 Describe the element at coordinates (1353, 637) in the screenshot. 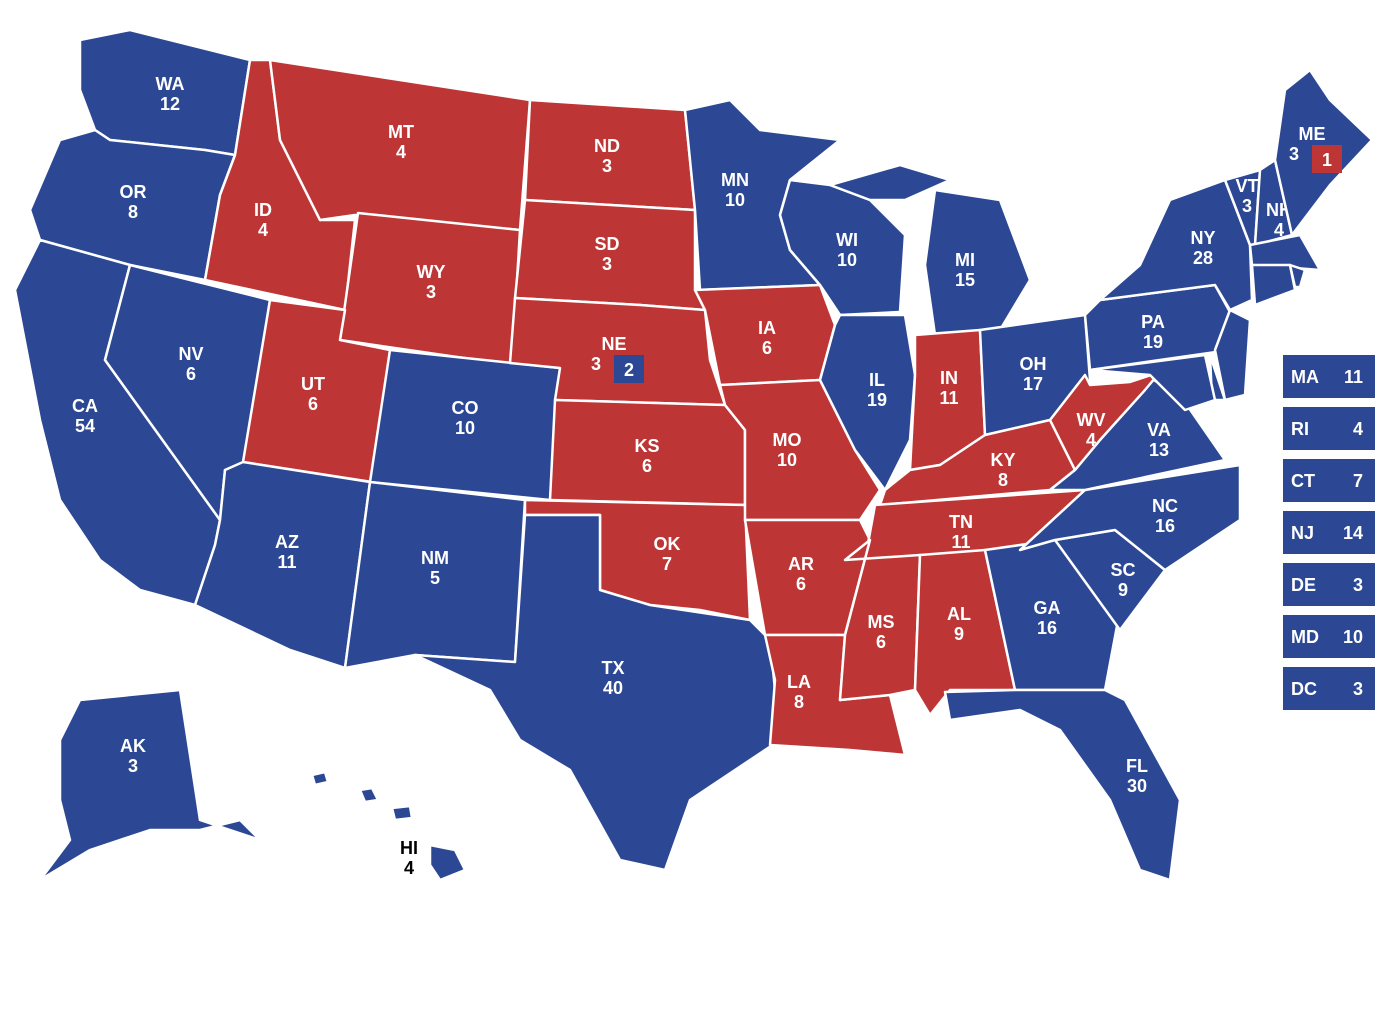

I see `callout-votes: 10` at that location.